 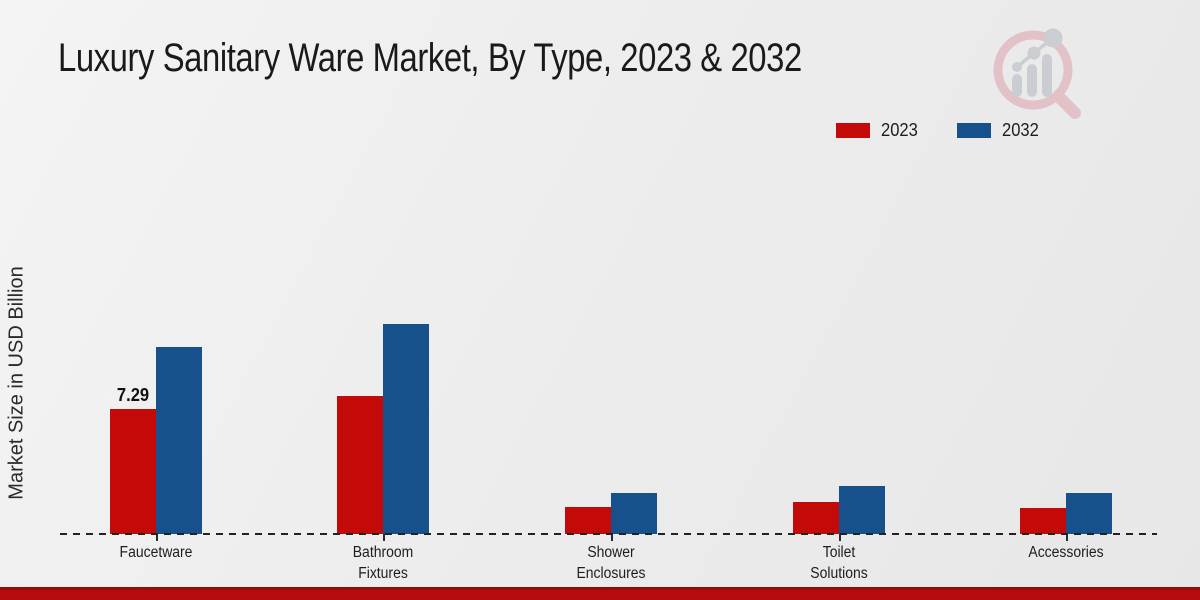 I want to click on x-axis-dashed-baseline, so click(x=608, y=534).